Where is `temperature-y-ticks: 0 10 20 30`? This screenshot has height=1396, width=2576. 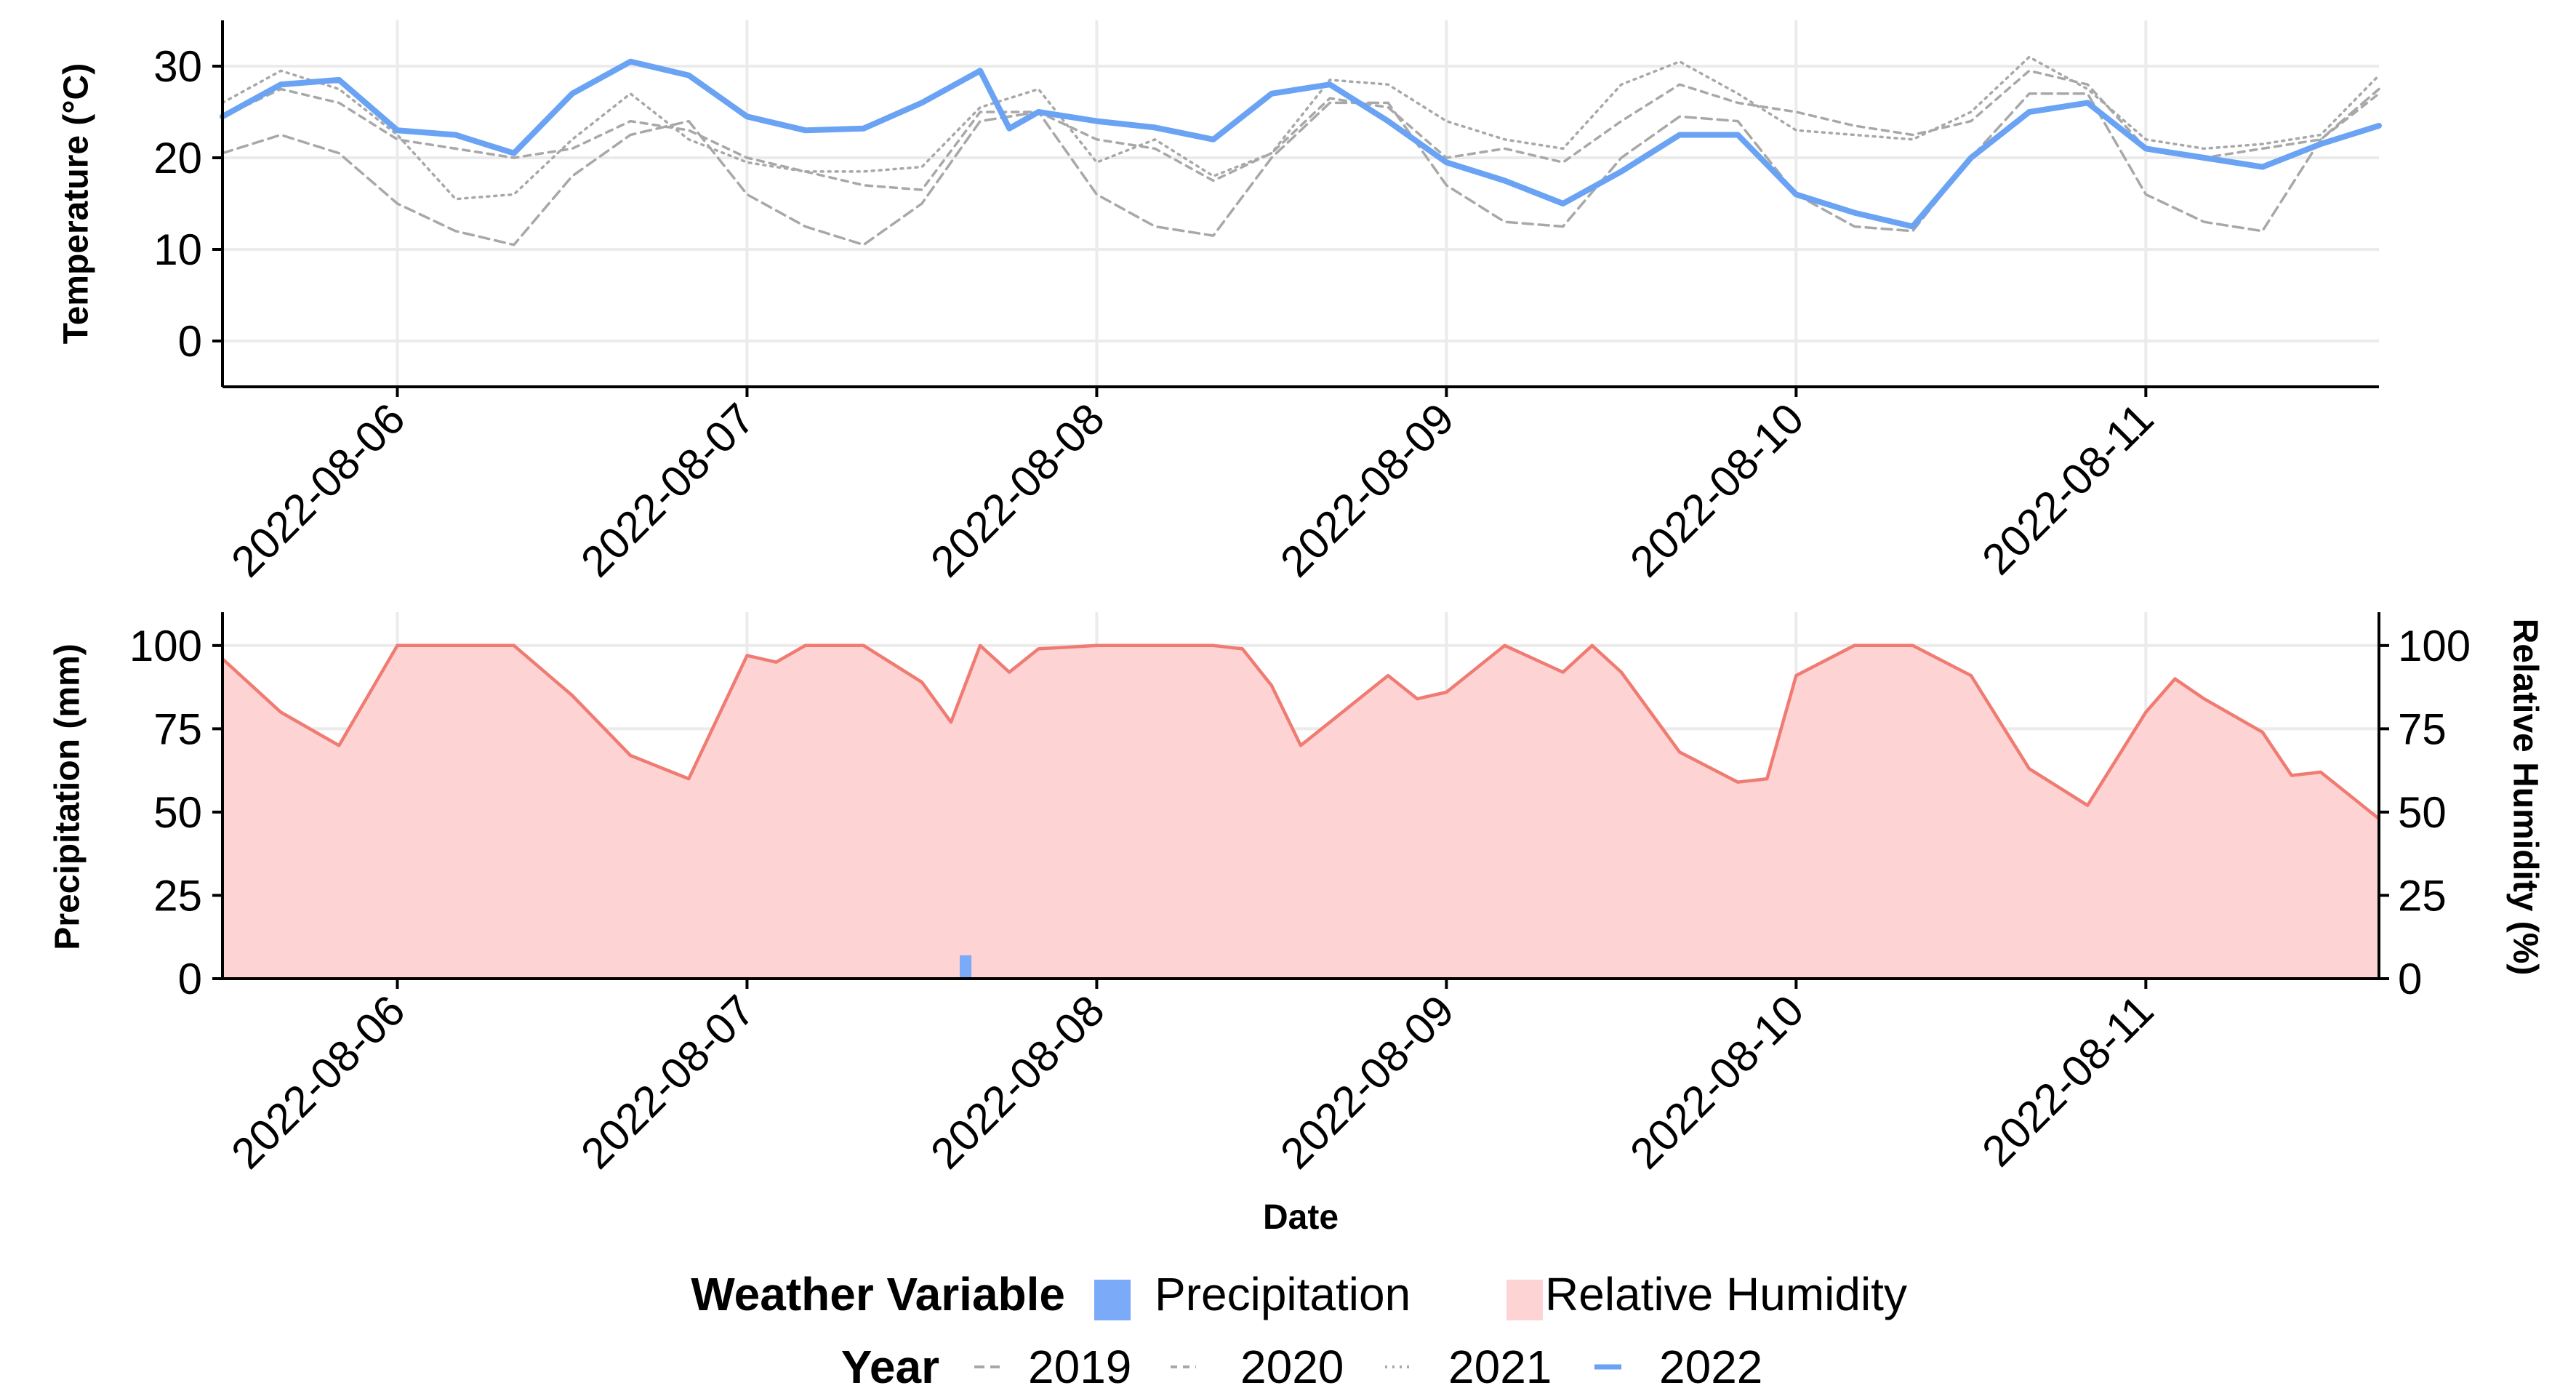
temperature-y-ticks: 0 10 20 30 is located at coordinates (187, 204).